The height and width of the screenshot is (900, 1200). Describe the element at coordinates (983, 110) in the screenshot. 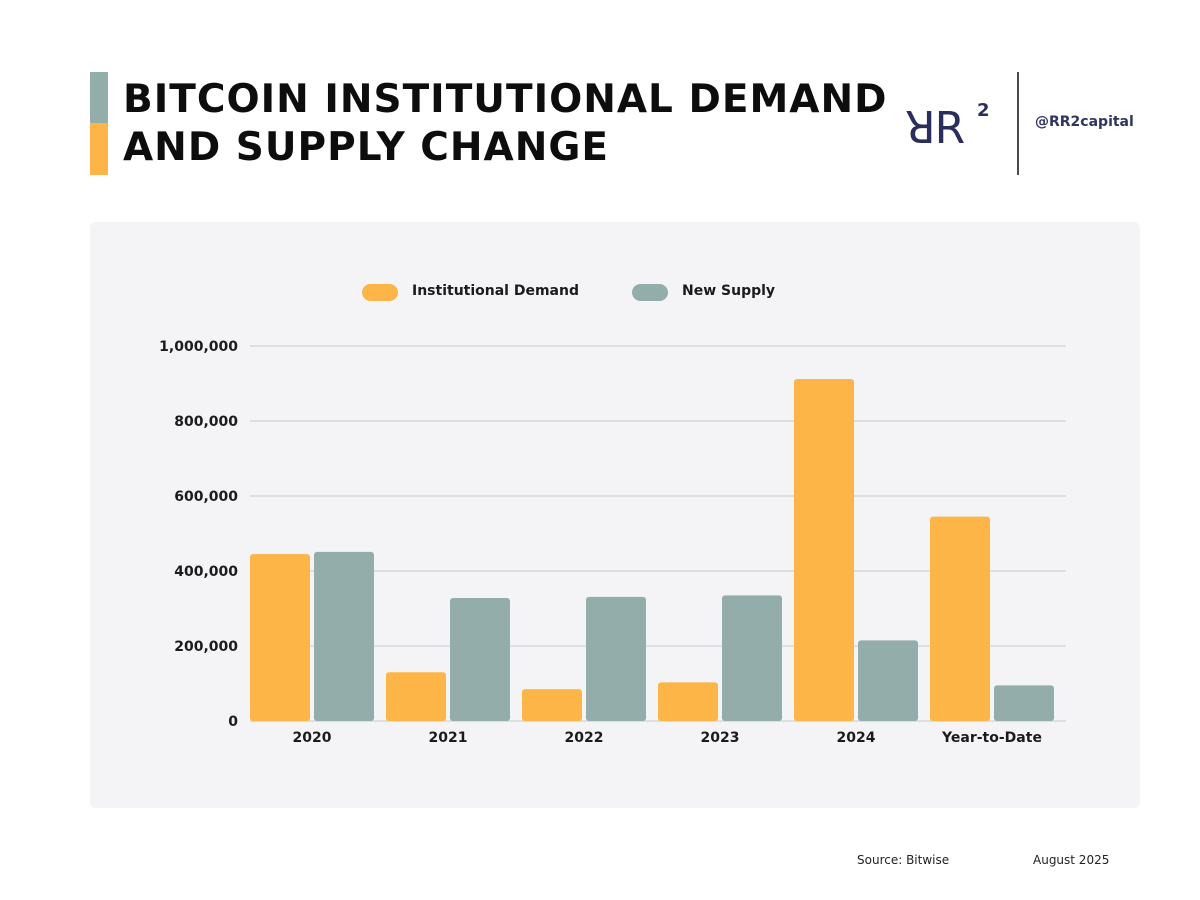

I see `logo-superscript: 2` at that location.